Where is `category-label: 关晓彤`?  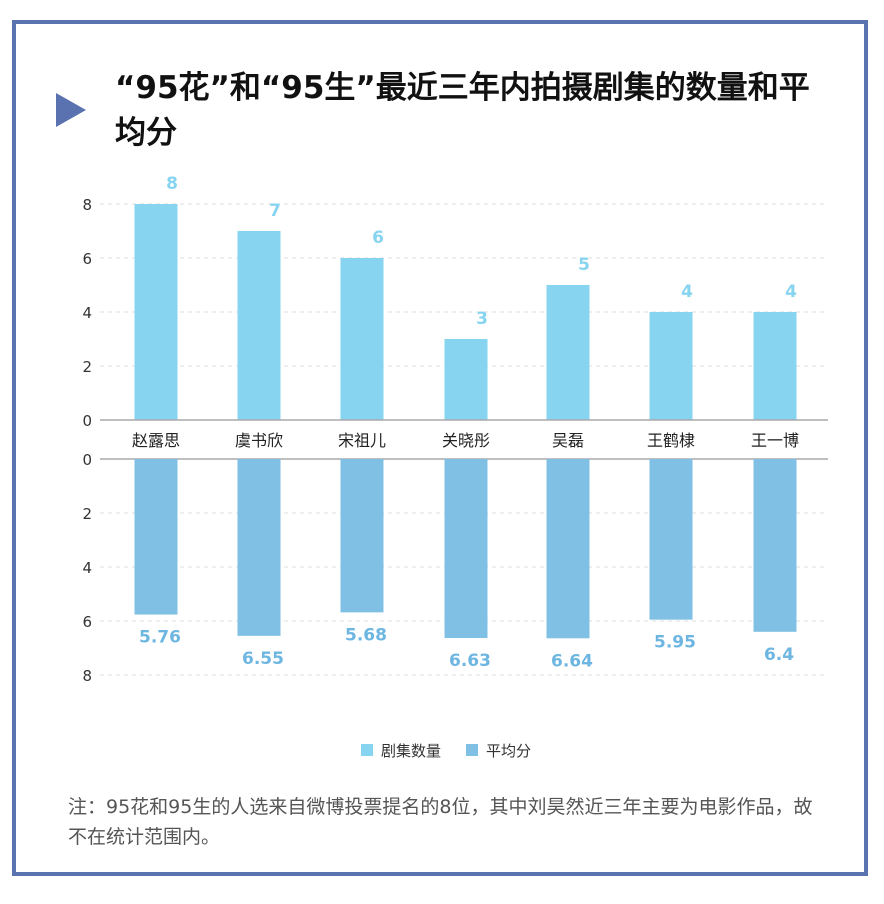 category-label: 关晓彤 is located at coordinates (466, 440).